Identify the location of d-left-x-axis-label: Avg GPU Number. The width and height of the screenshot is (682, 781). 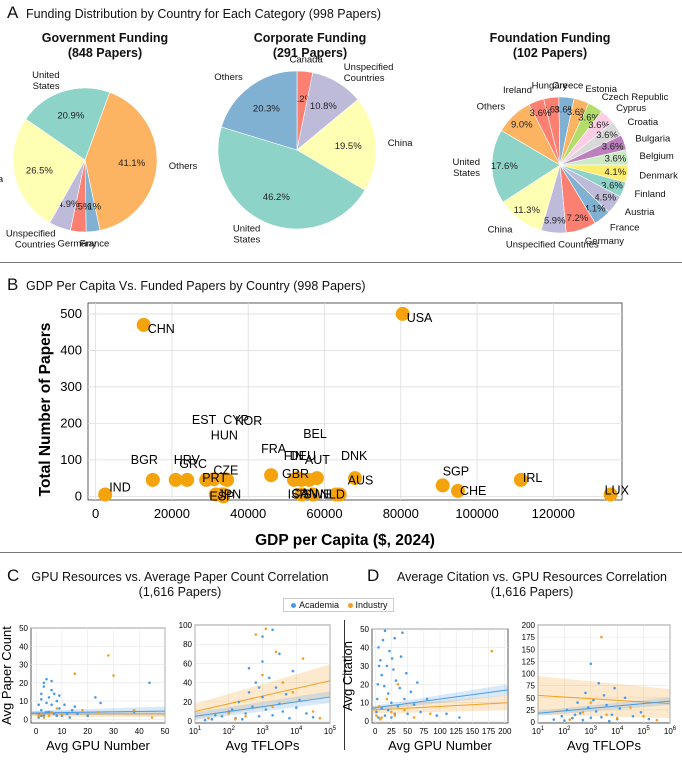
(440, 745).